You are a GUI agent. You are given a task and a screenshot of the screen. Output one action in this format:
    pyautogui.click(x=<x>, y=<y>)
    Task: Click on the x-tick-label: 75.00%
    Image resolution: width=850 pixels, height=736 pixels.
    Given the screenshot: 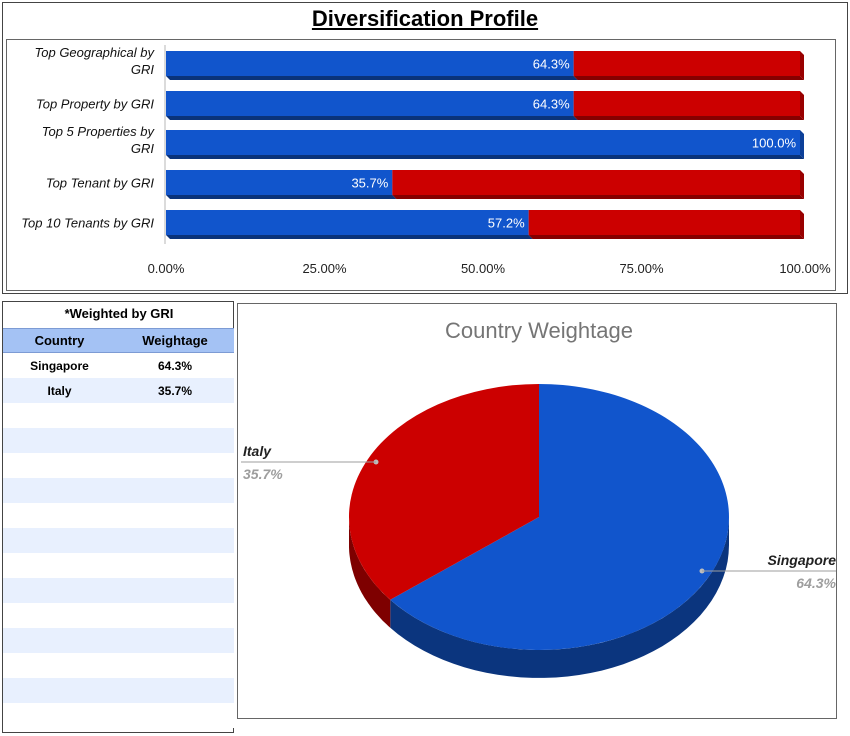 What is the action you would take?
    pyautogui.click(x=641, y=268)
    